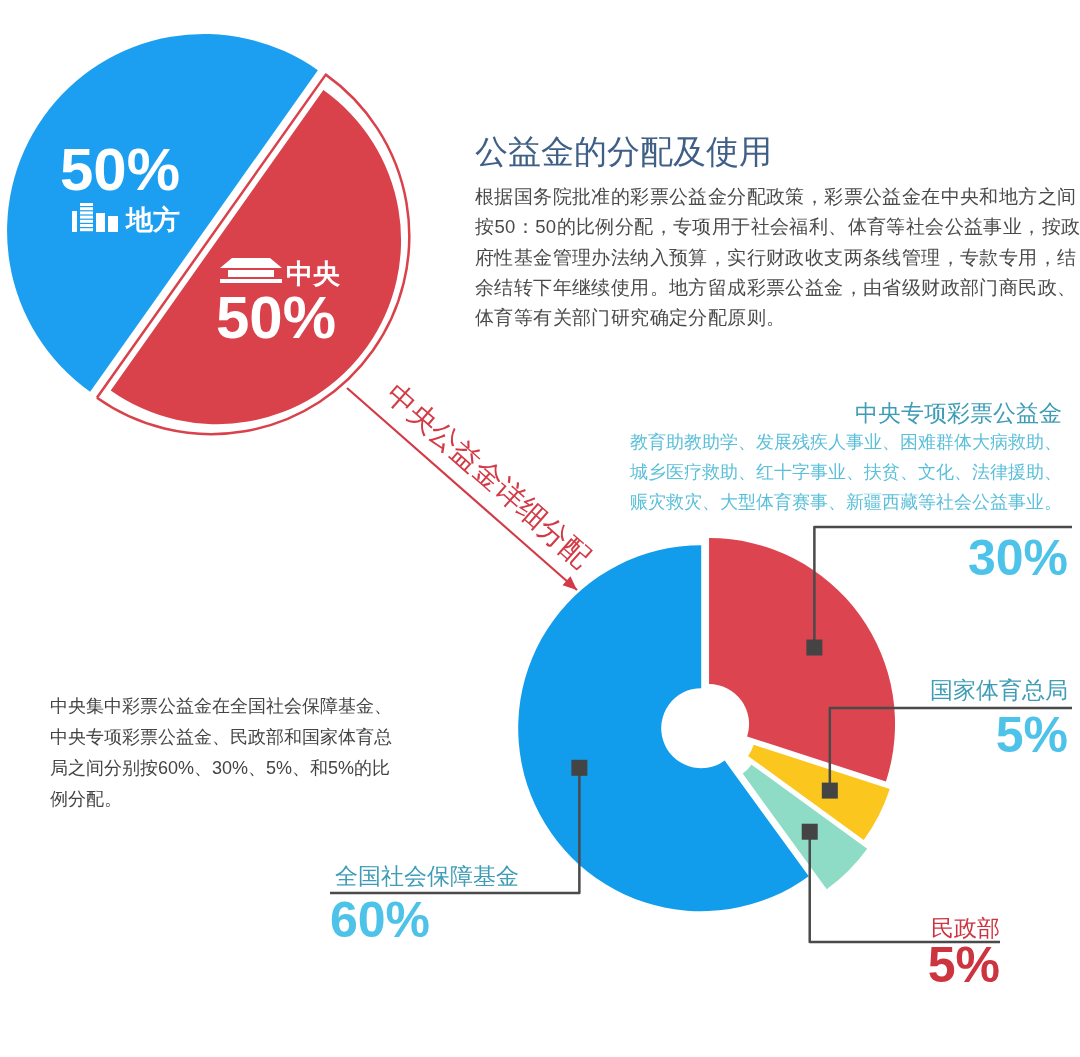  I want to click on slice-label: 全国社会保障基金, so click(427, 876).